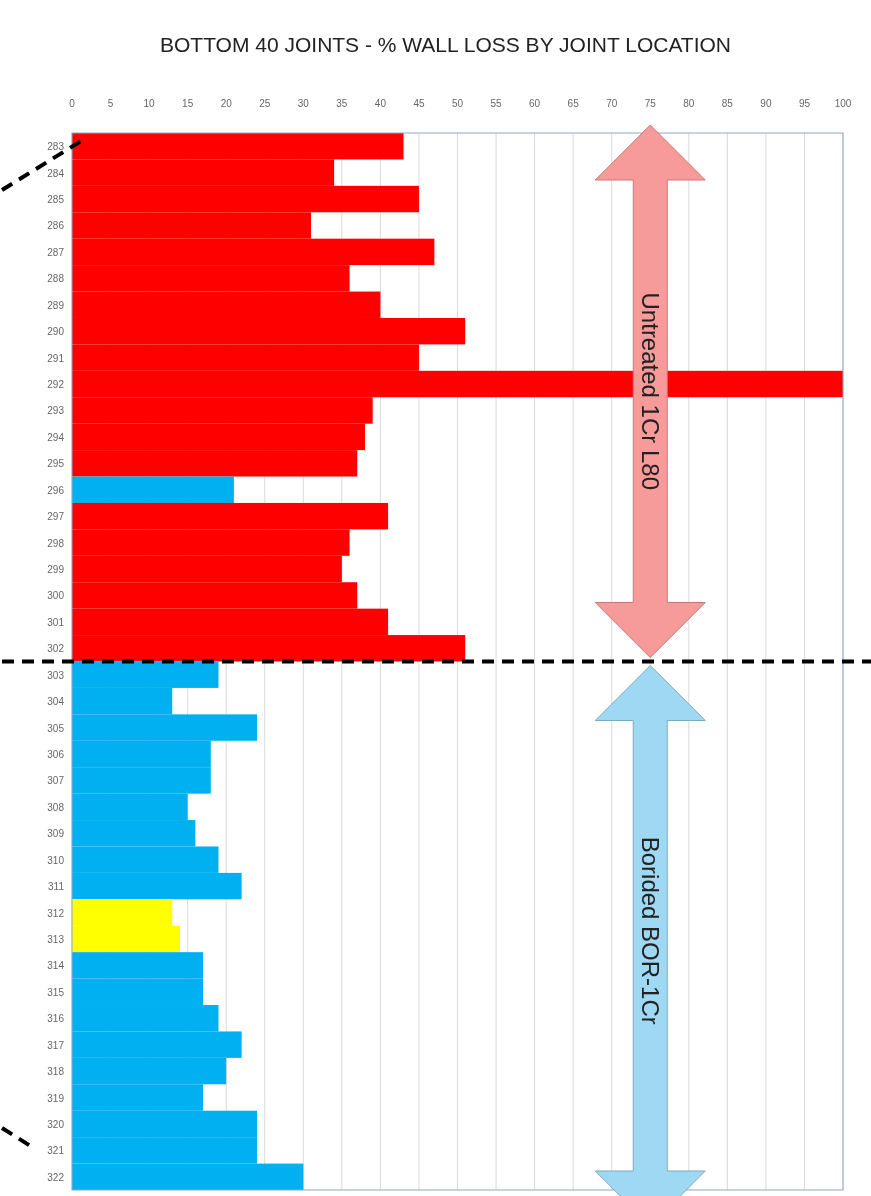  I want to click on y-tick-label: 310, so click(56, 860).